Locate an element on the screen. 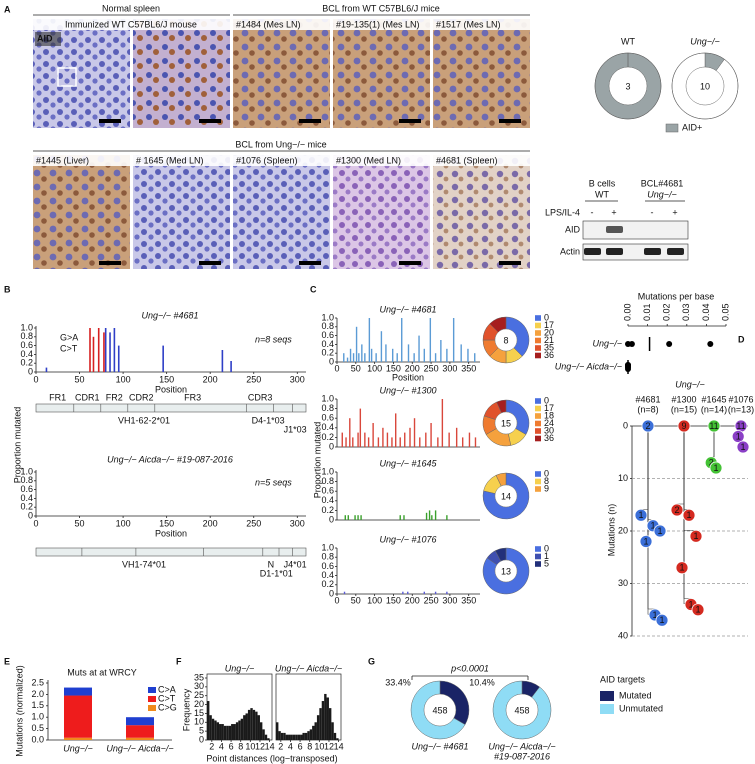  segment-label: CDR3 is located at coordinates (260, 397).